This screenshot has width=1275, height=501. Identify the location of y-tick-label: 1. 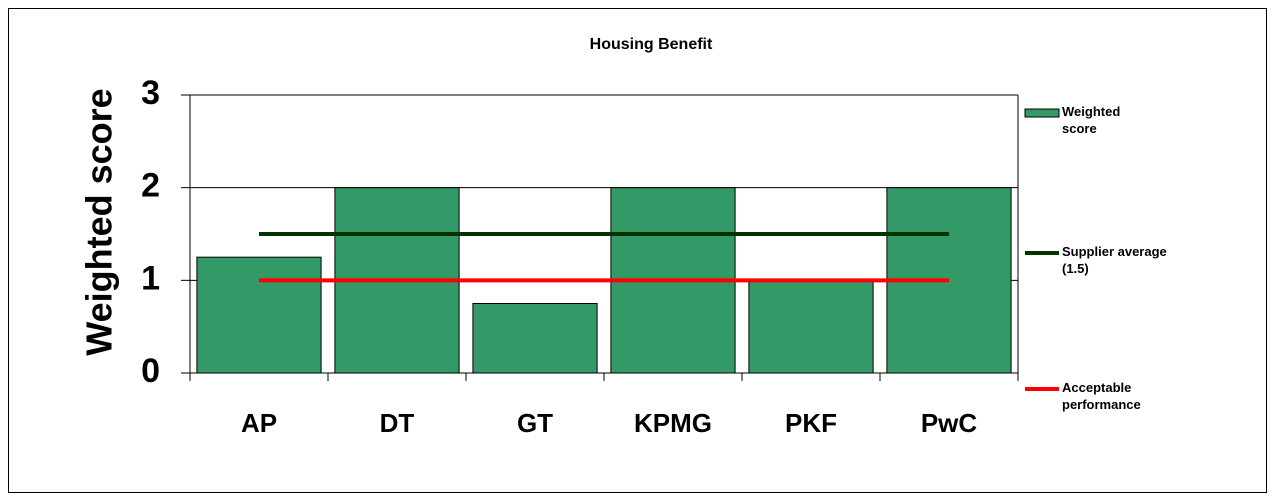
(150, 278).